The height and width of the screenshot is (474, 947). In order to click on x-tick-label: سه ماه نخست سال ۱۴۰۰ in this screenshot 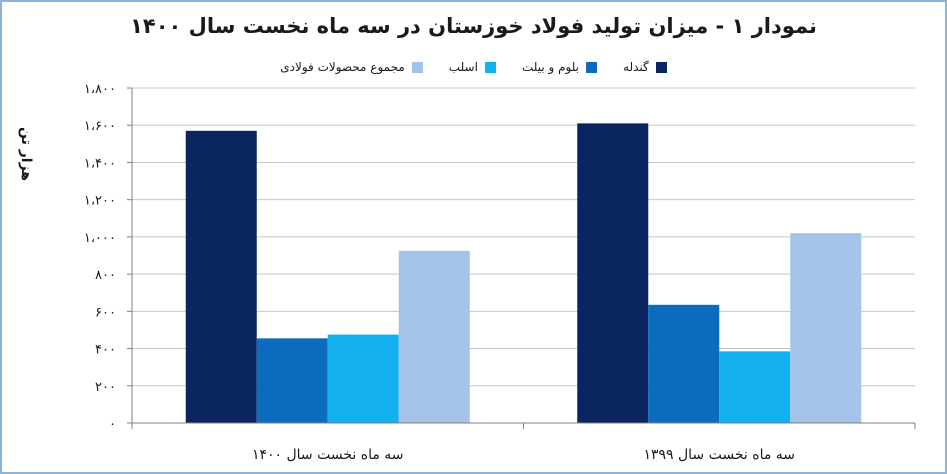, I will do `click(328, 455)`.